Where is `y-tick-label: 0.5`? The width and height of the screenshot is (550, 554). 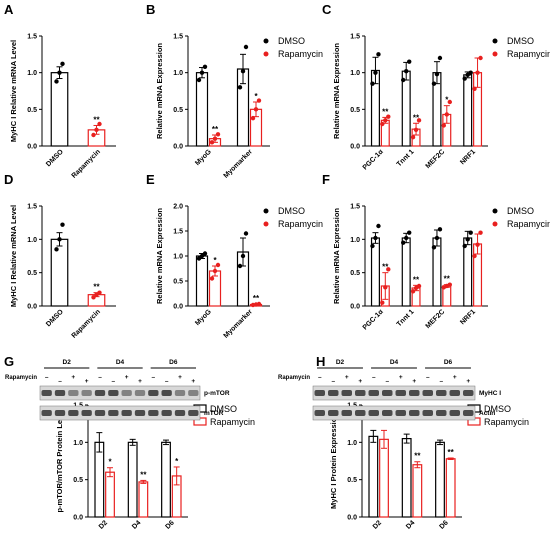 y-tick-label: 0.5 is located at coordinates (32, 110).